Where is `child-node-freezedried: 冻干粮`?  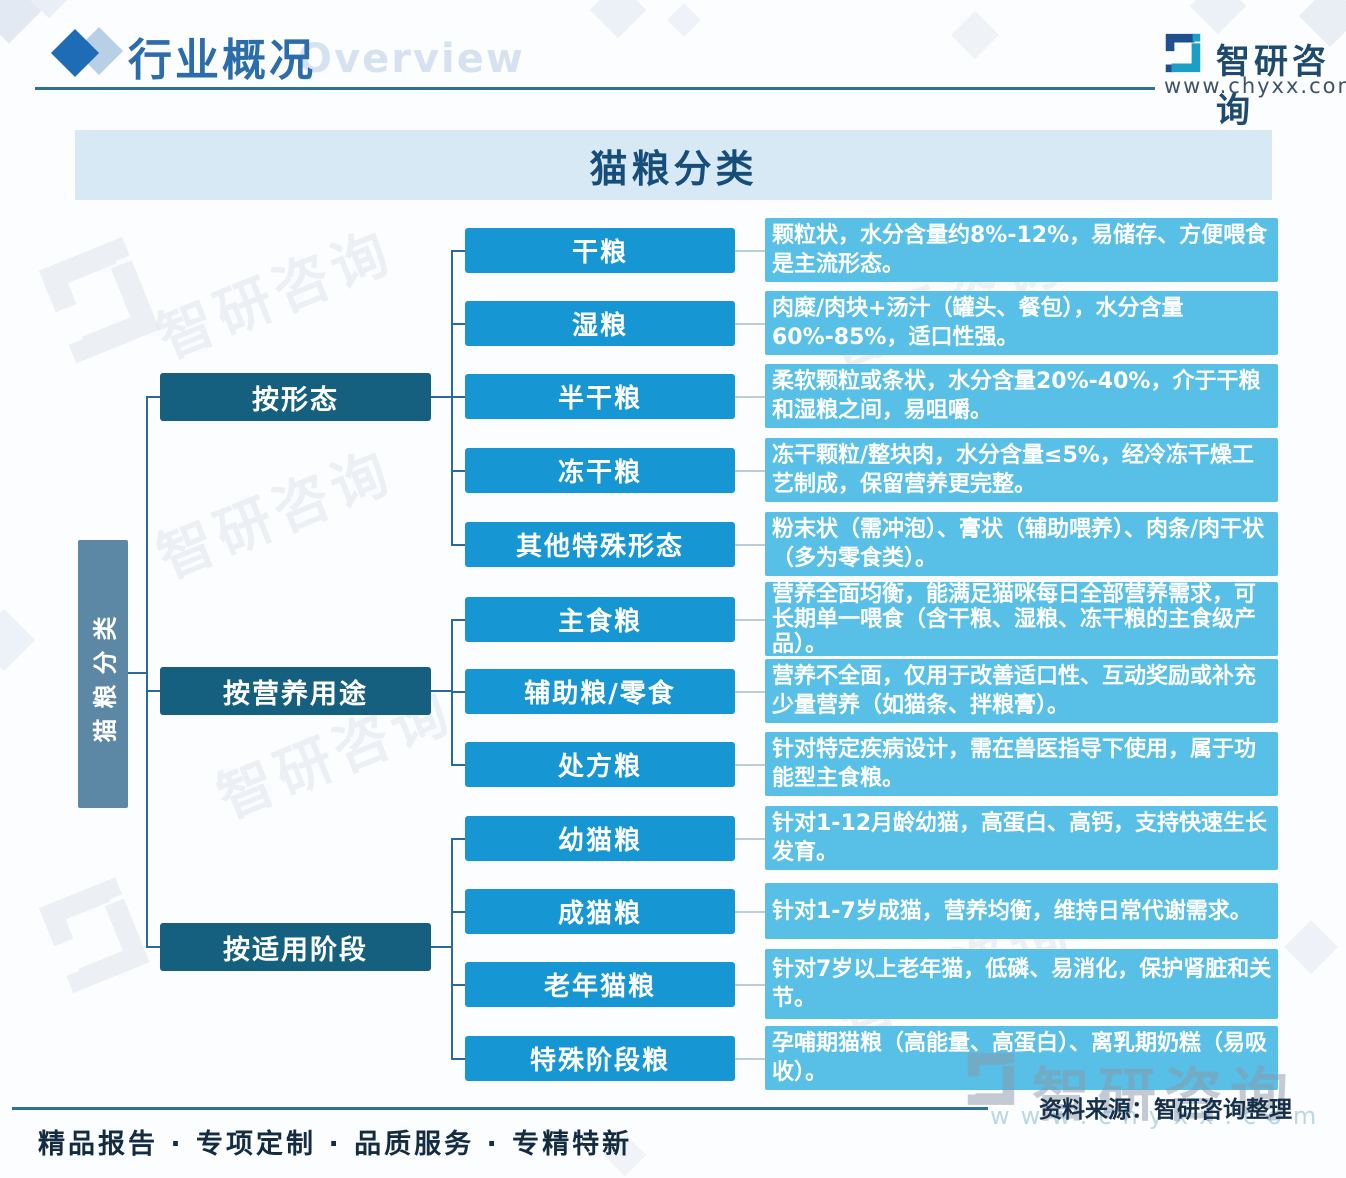
child-node-freezedried: 冻干粮 is located at coordinates (600, 470).